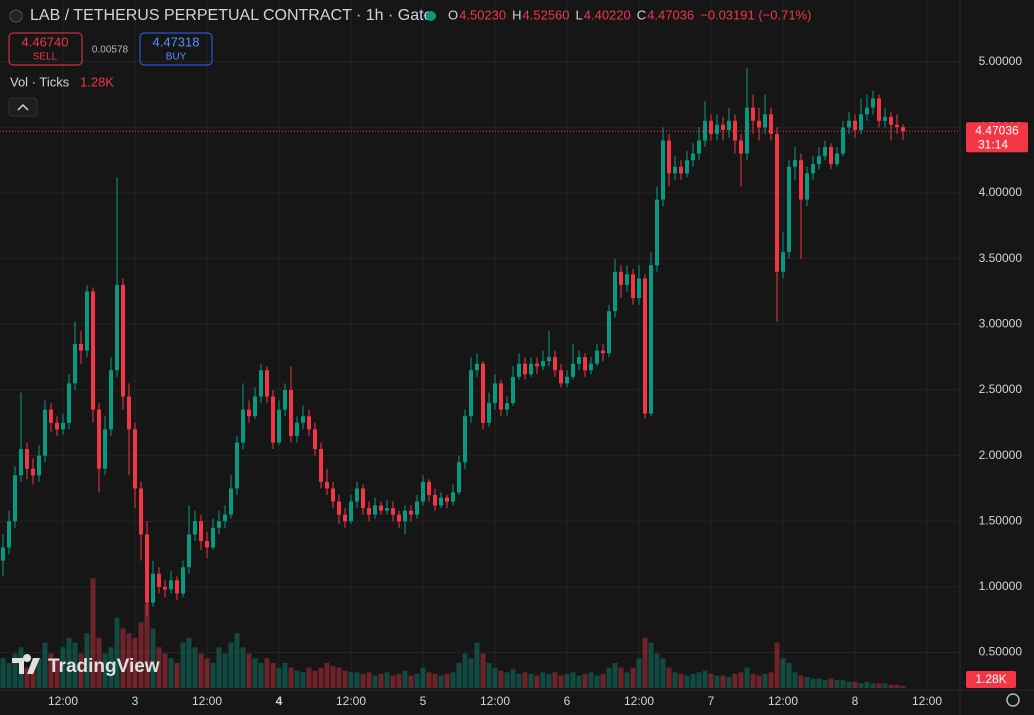 This screenshot has width=1034, height=715. I want to click on y-tick-label: 5.00000, so click(1001, 61).